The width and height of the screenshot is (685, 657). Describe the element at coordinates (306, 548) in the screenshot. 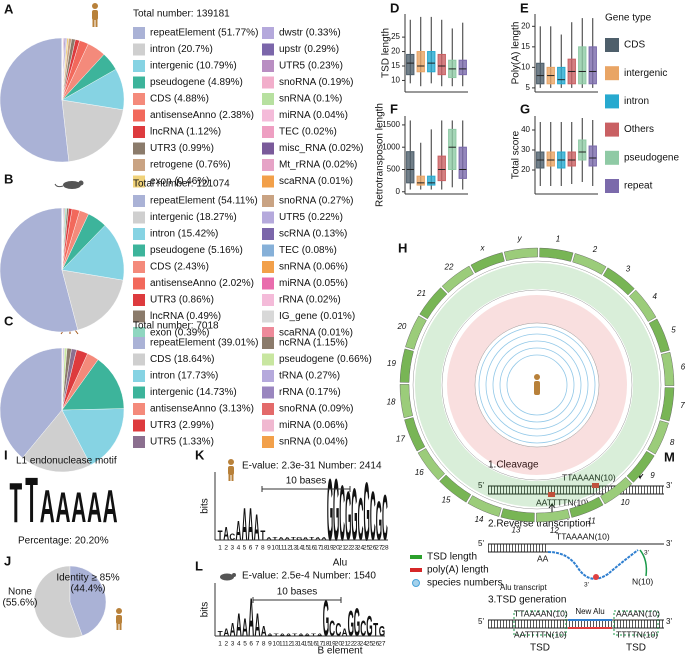

I see `x-tick-label: 15` at that location.